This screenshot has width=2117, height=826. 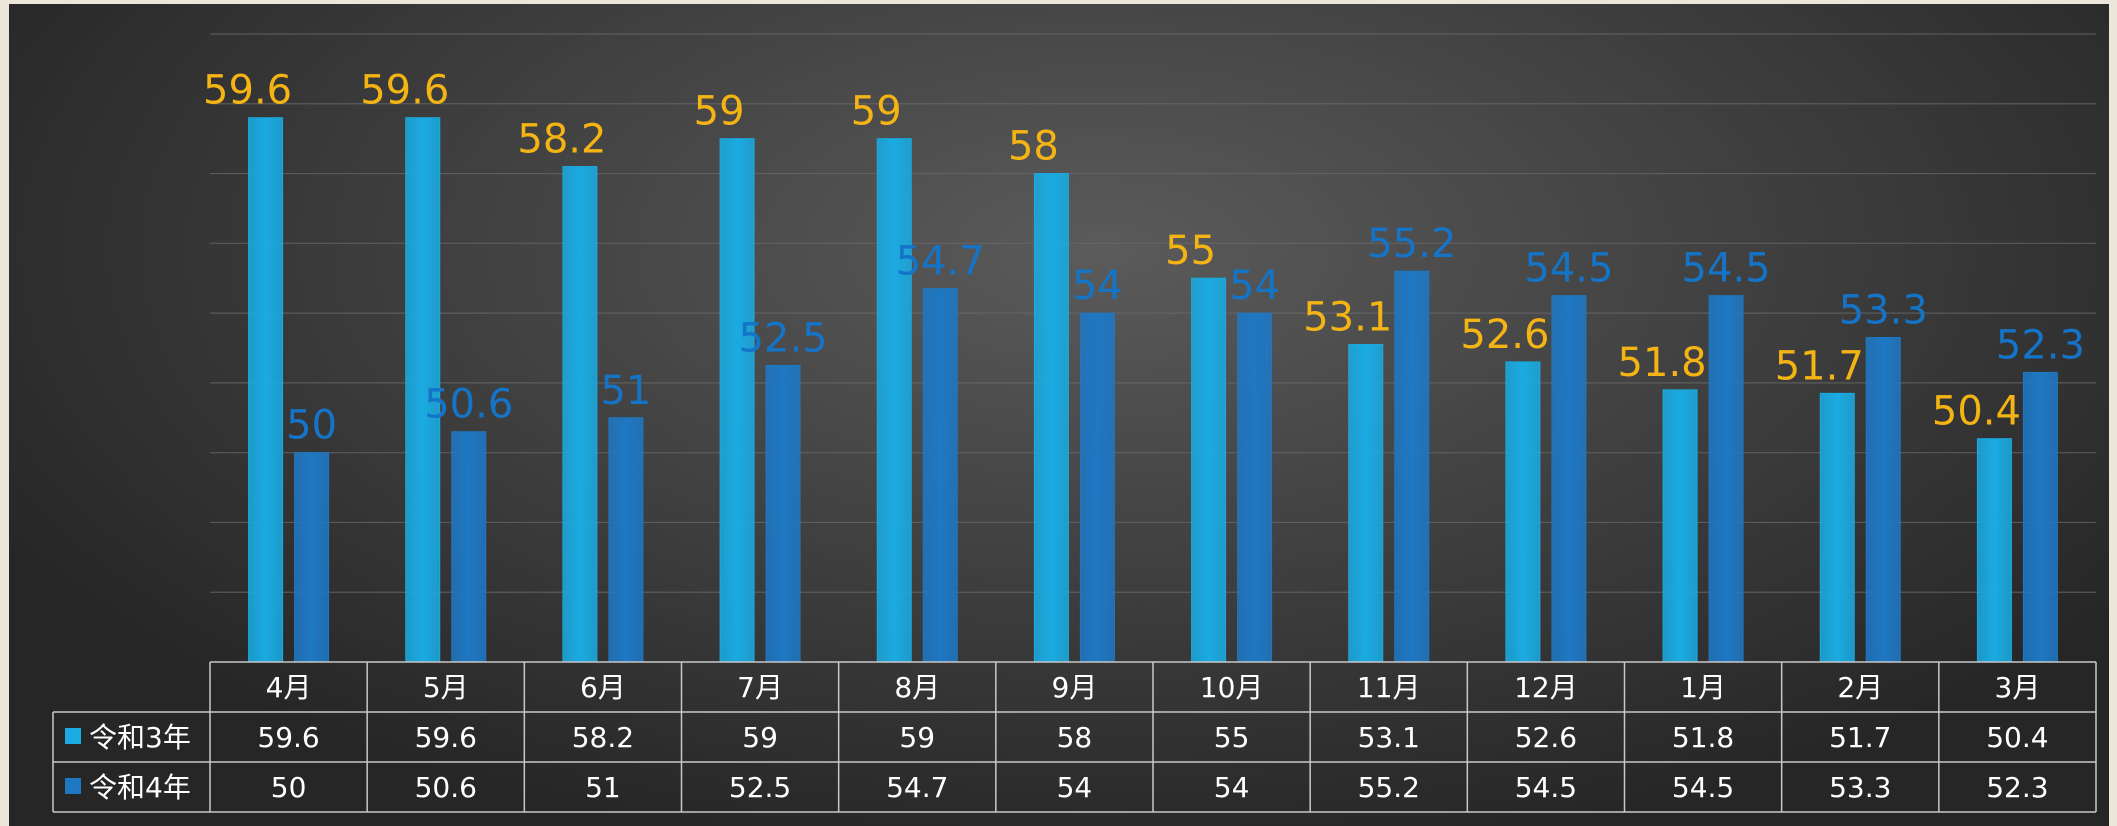 I want to click on data-label: 52.3, so click(x=2040, y=345).